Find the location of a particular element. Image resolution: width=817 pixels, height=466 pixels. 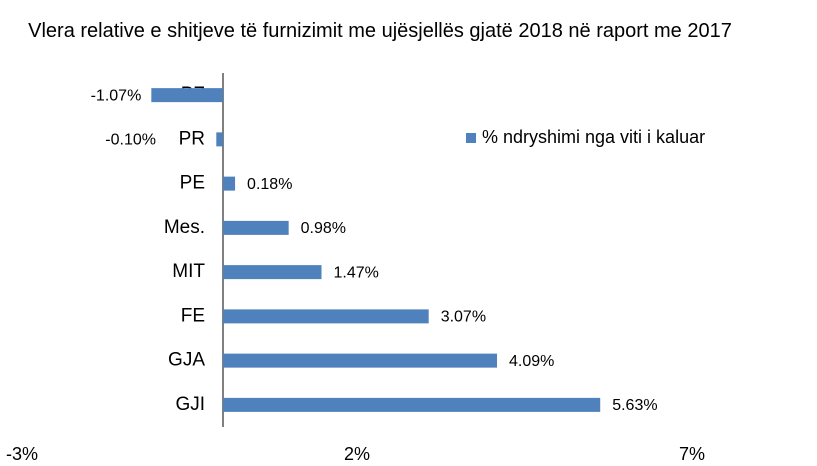

data-label: 0.98% is located at coordinates (323, 228).